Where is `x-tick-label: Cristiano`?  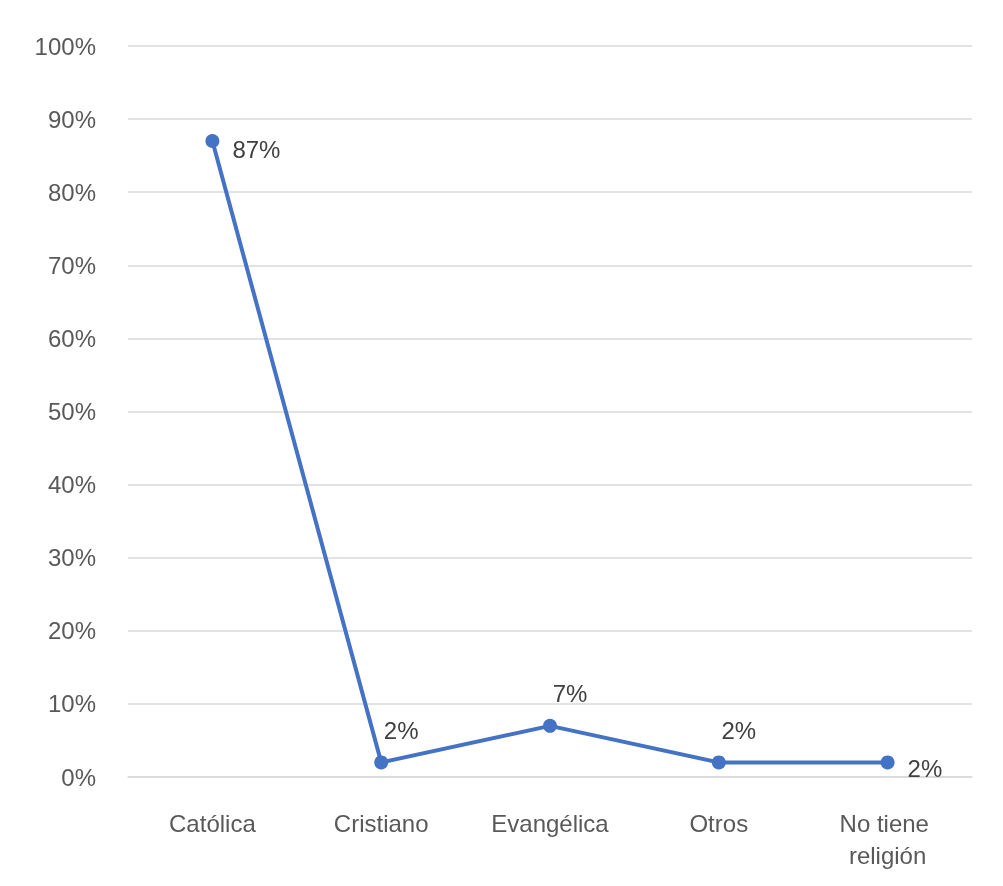
x-tick-label: Cristiano is located at coordinates (381, 823).